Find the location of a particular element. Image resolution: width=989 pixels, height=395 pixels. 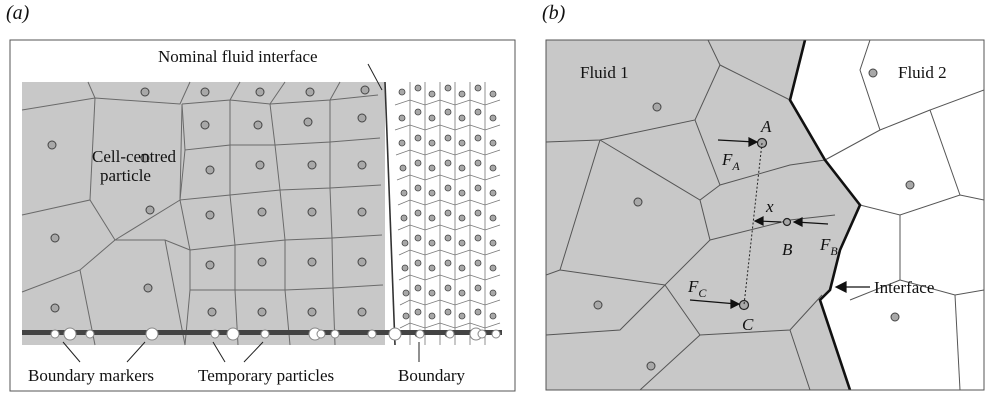

cell-particle-label: Cell-centred particle is located at coordinates (134, 166).